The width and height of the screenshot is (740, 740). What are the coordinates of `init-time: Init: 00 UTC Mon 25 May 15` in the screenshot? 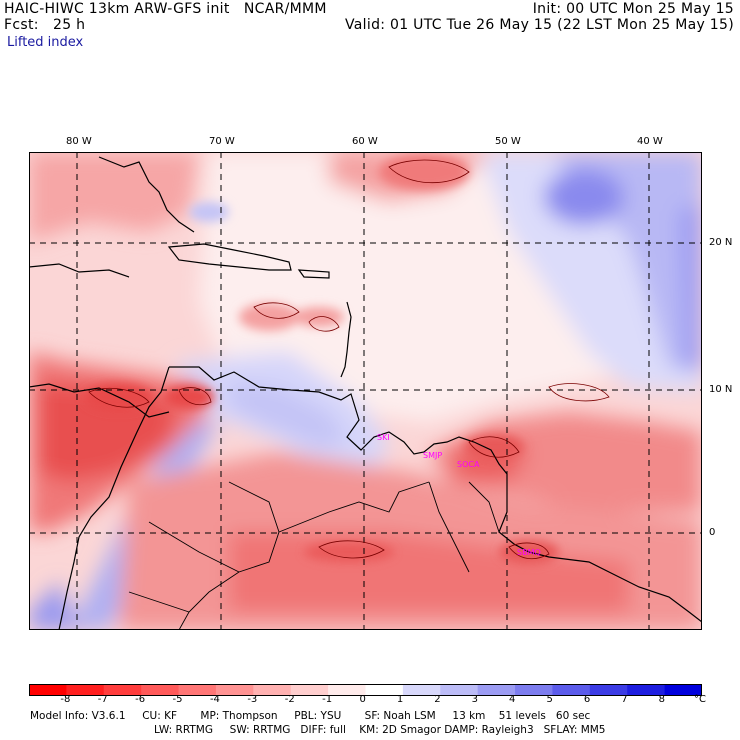 It's located at (633, 9).